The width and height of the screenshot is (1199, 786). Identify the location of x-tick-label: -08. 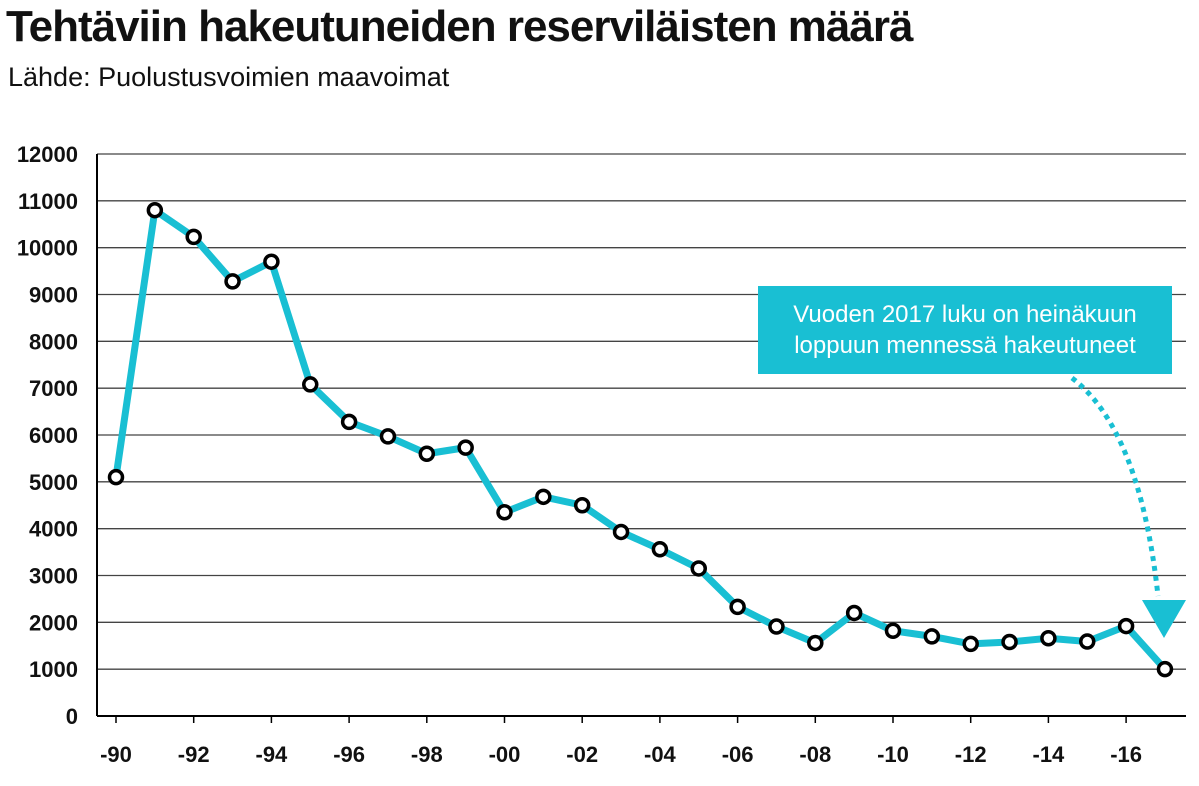
(815, 754).